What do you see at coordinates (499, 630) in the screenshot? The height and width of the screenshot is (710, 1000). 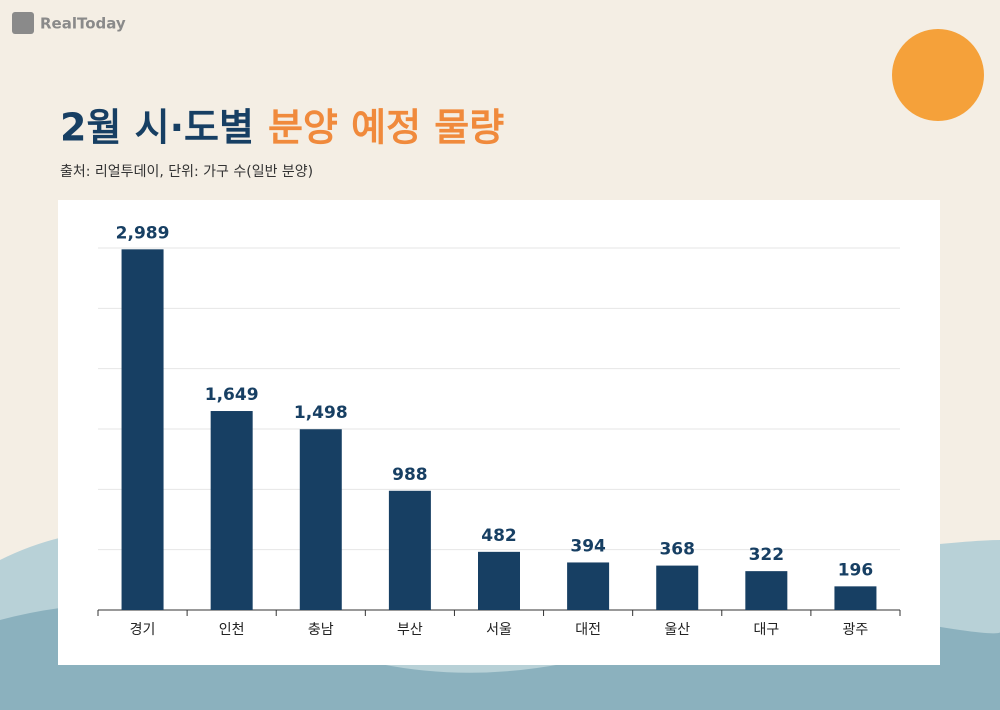 I see `x-tick-label: 서울` at bounding box center [499, 630].